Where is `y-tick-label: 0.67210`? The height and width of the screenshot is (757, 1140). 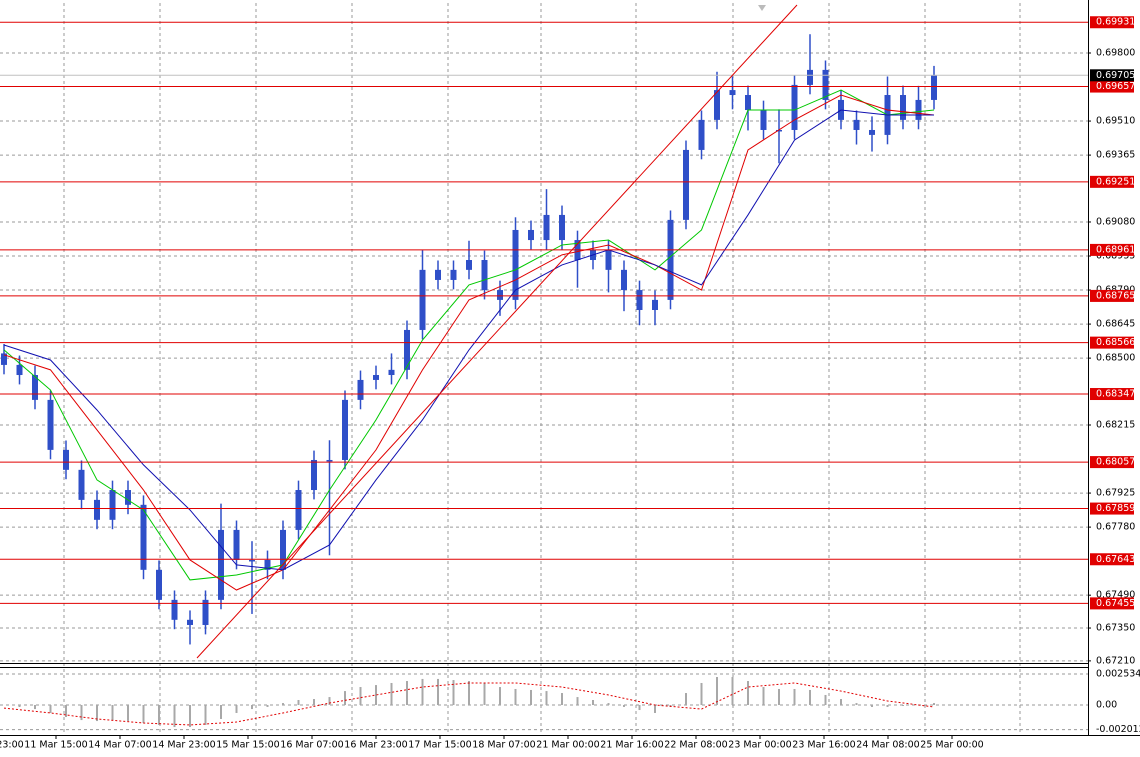
y-tick-label: 0.67210 is located at coordinates (1115, 660).